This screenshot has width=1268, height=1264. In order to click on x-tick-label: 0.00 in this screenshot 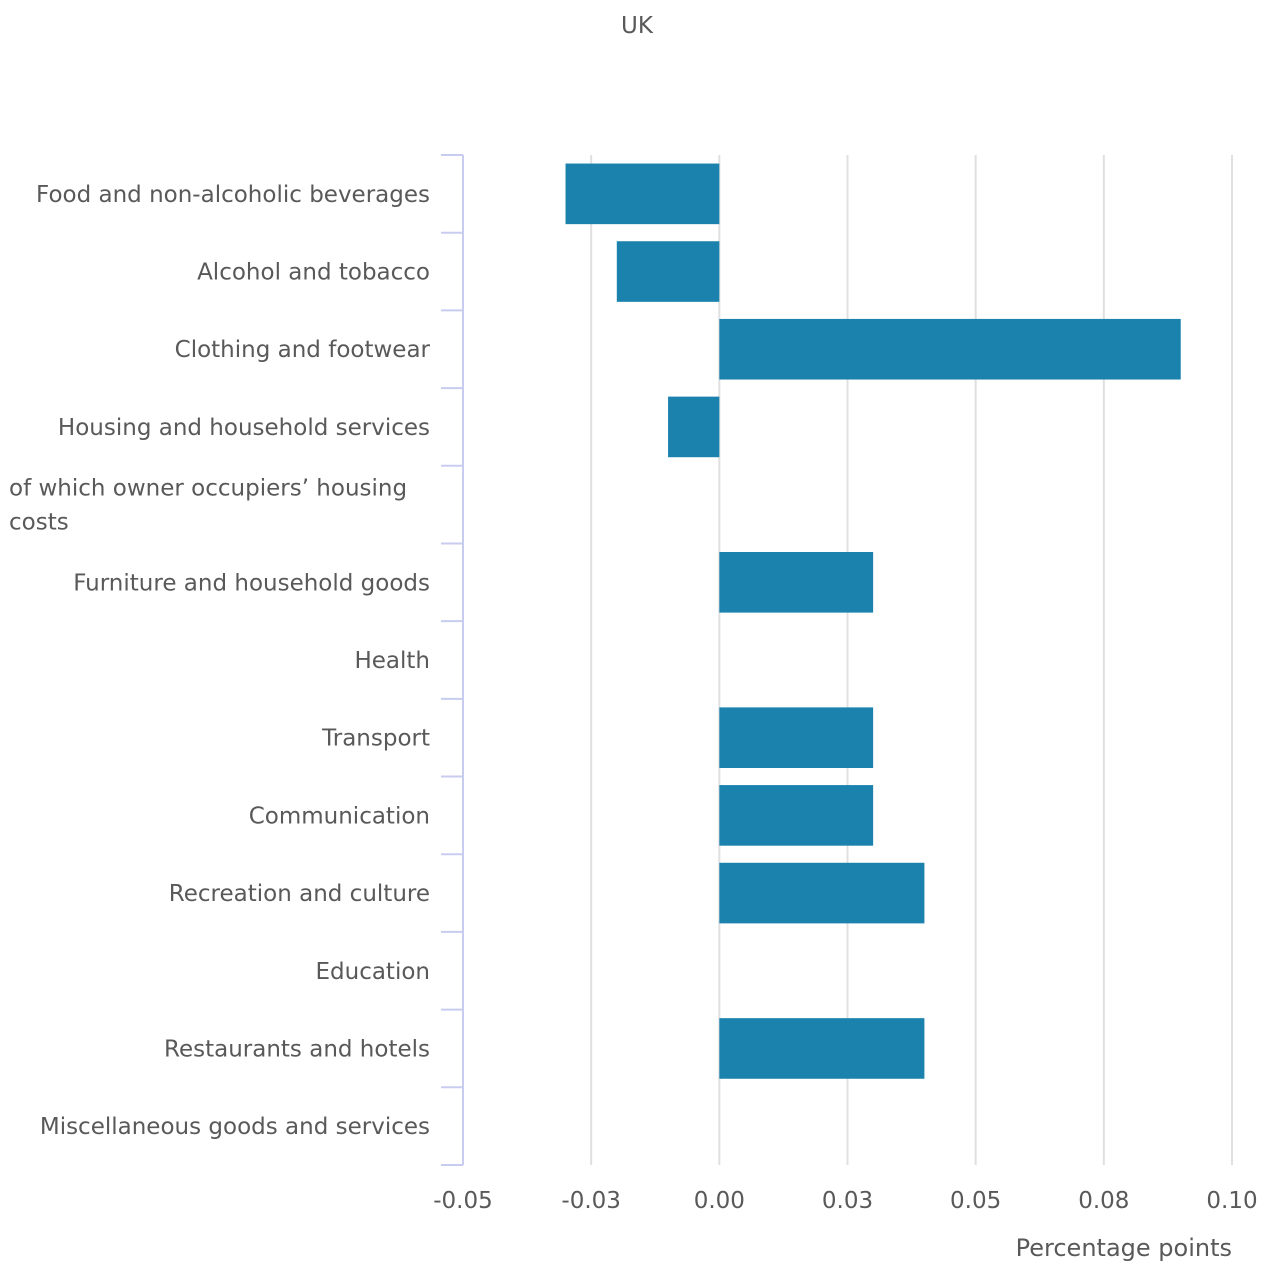, I will do `click(719, 1201)`.